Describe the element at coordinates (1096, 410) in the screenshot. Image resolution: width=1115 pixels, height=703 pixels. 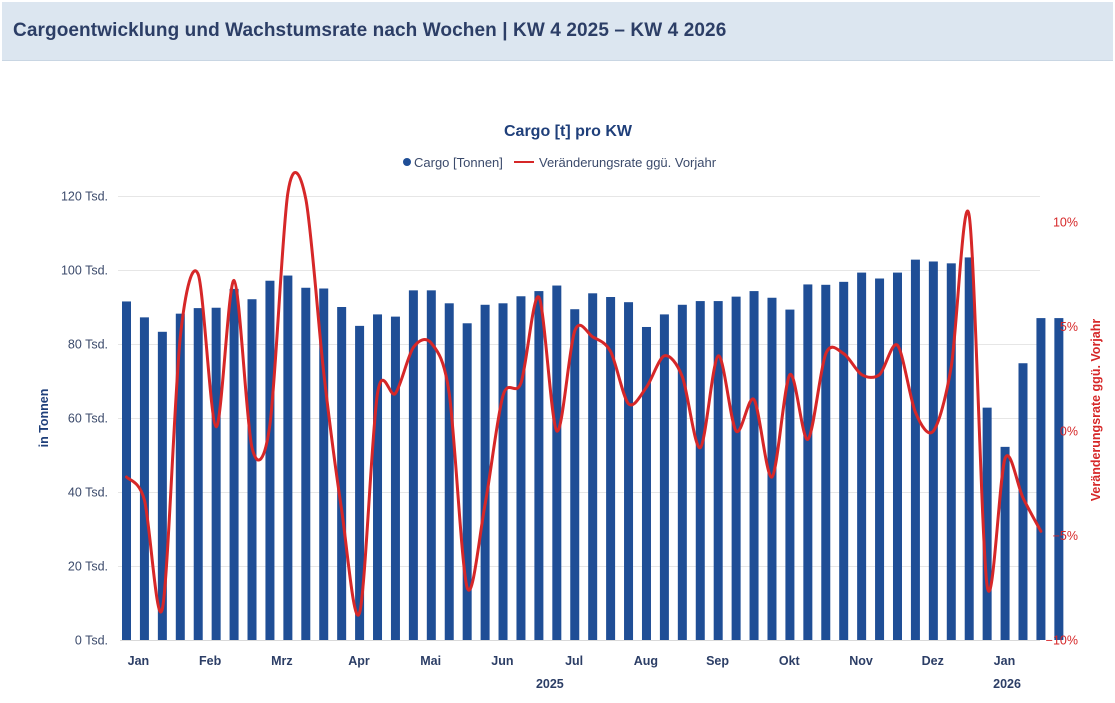
I see `y-right-axis-title: Veränderungsrate ggü. Vorjahr` at that location.